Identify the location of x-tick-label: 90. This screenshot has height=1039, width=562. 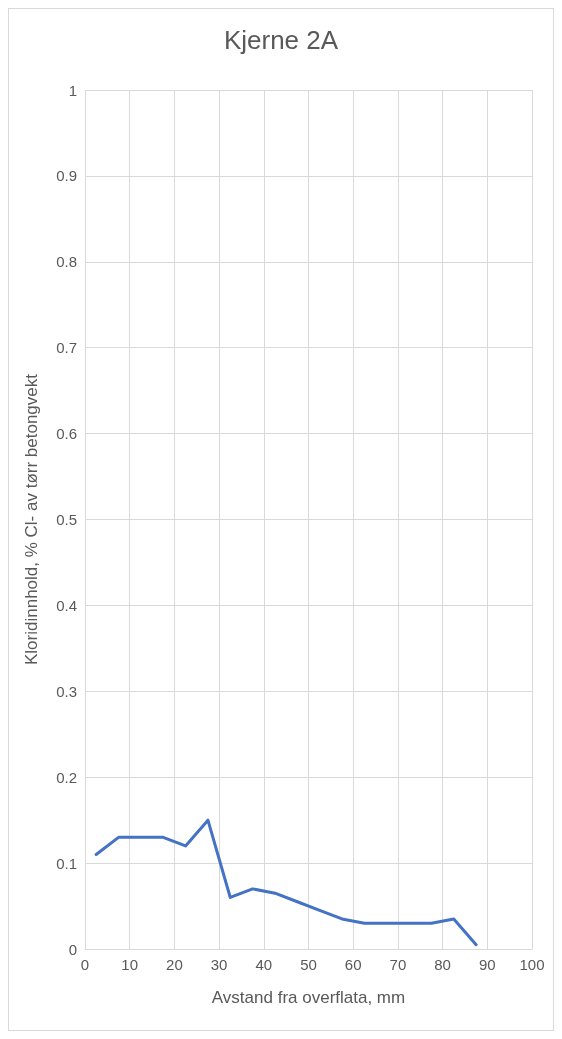
(487, 964).